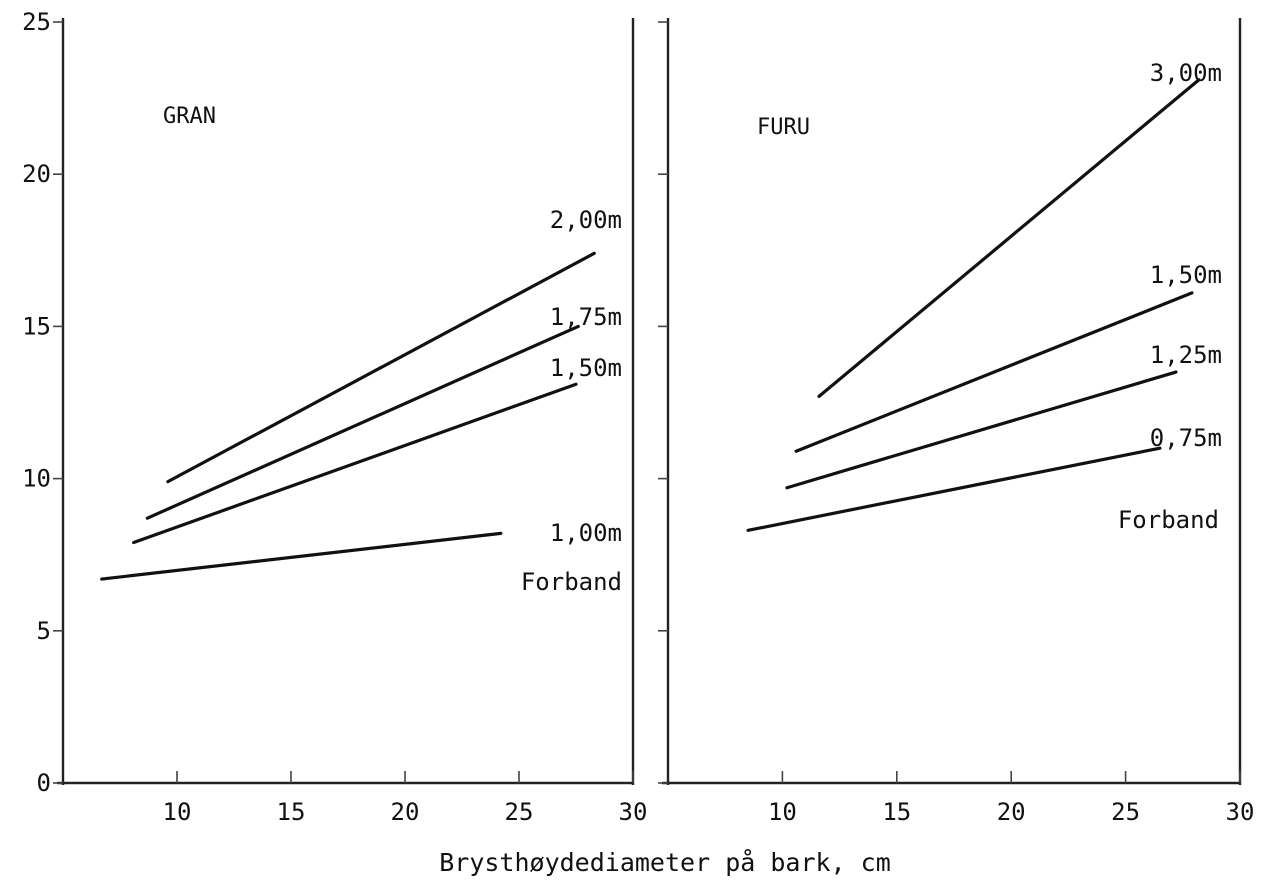 Image resolution: width=1267 pixels, height=888 pixels. I want to click on y-tick-label: 20, so click(36, 174).